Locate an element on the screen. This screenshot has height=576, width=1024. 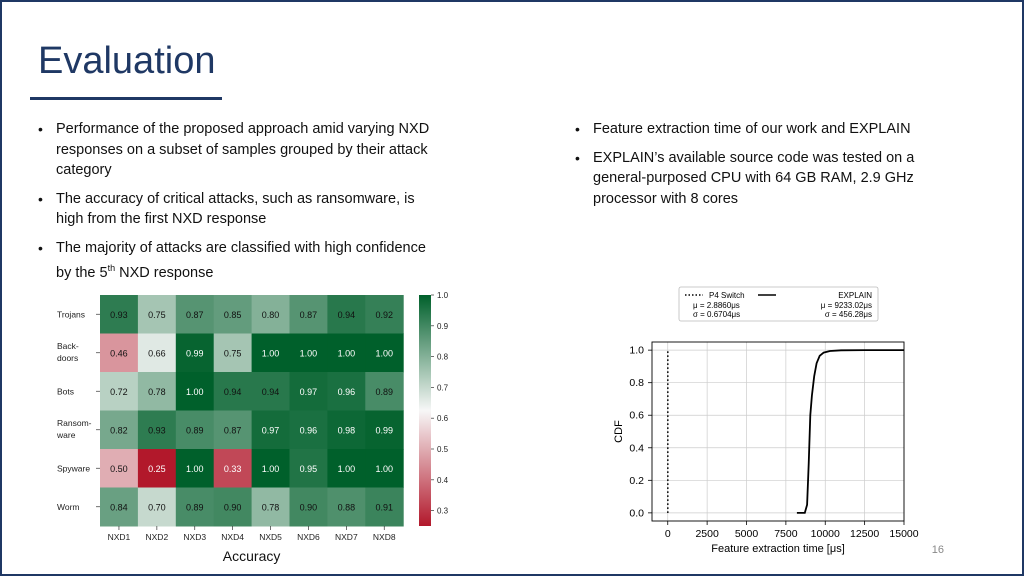
cell-label: 0.66 is located at coordinates (157, 353).